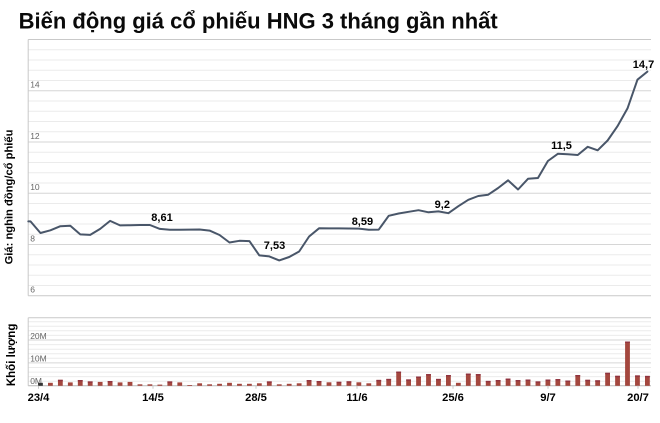  I want to click on svg-text: 11/6, so click(356, 398).